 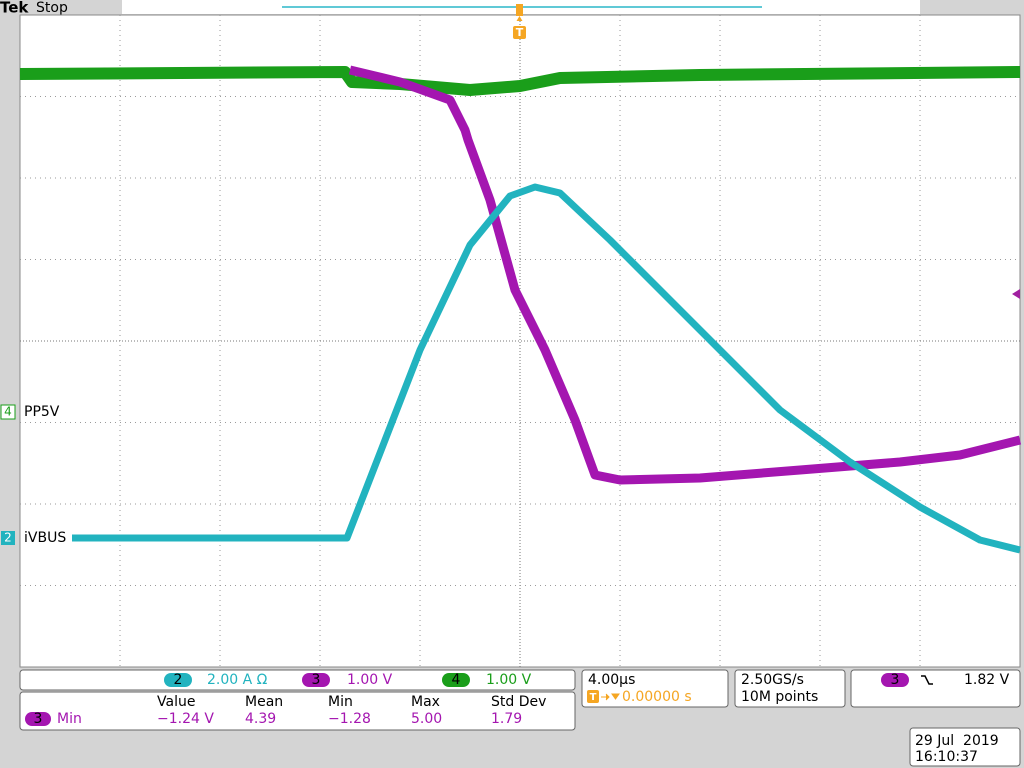 What do you see at coordinates (370, 680) in the screenshot?
I see `ch3-scale: 1.00 V` at bounding box center [370, 680].